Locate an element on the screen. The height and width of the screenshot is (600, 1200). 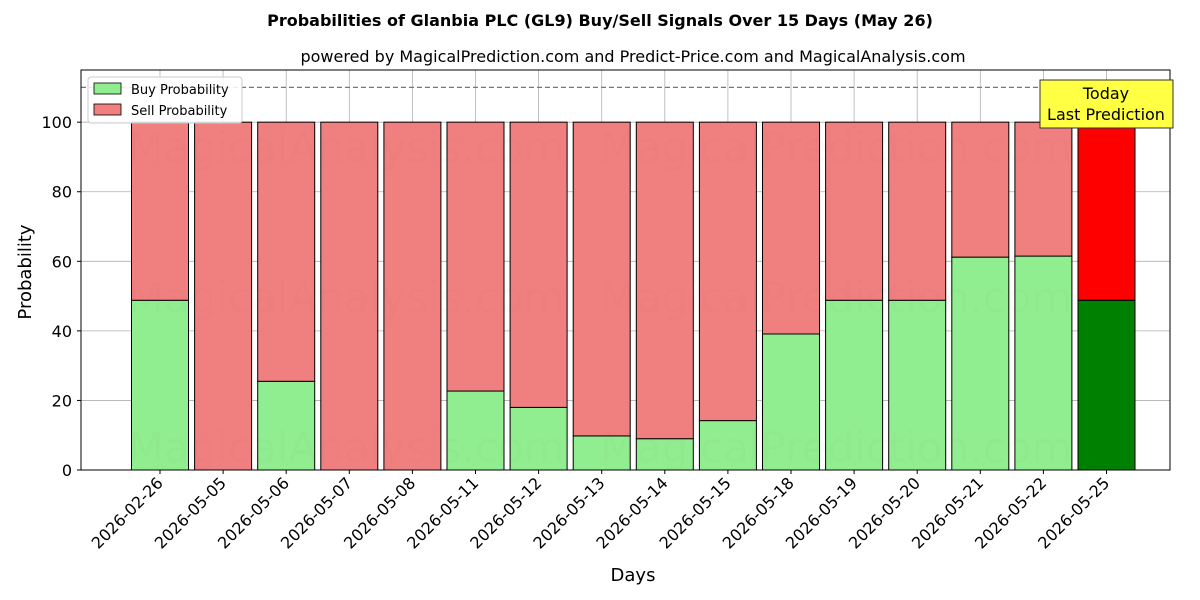
legend-sell-label: Sell Probability is located at coordinates (179, 111).